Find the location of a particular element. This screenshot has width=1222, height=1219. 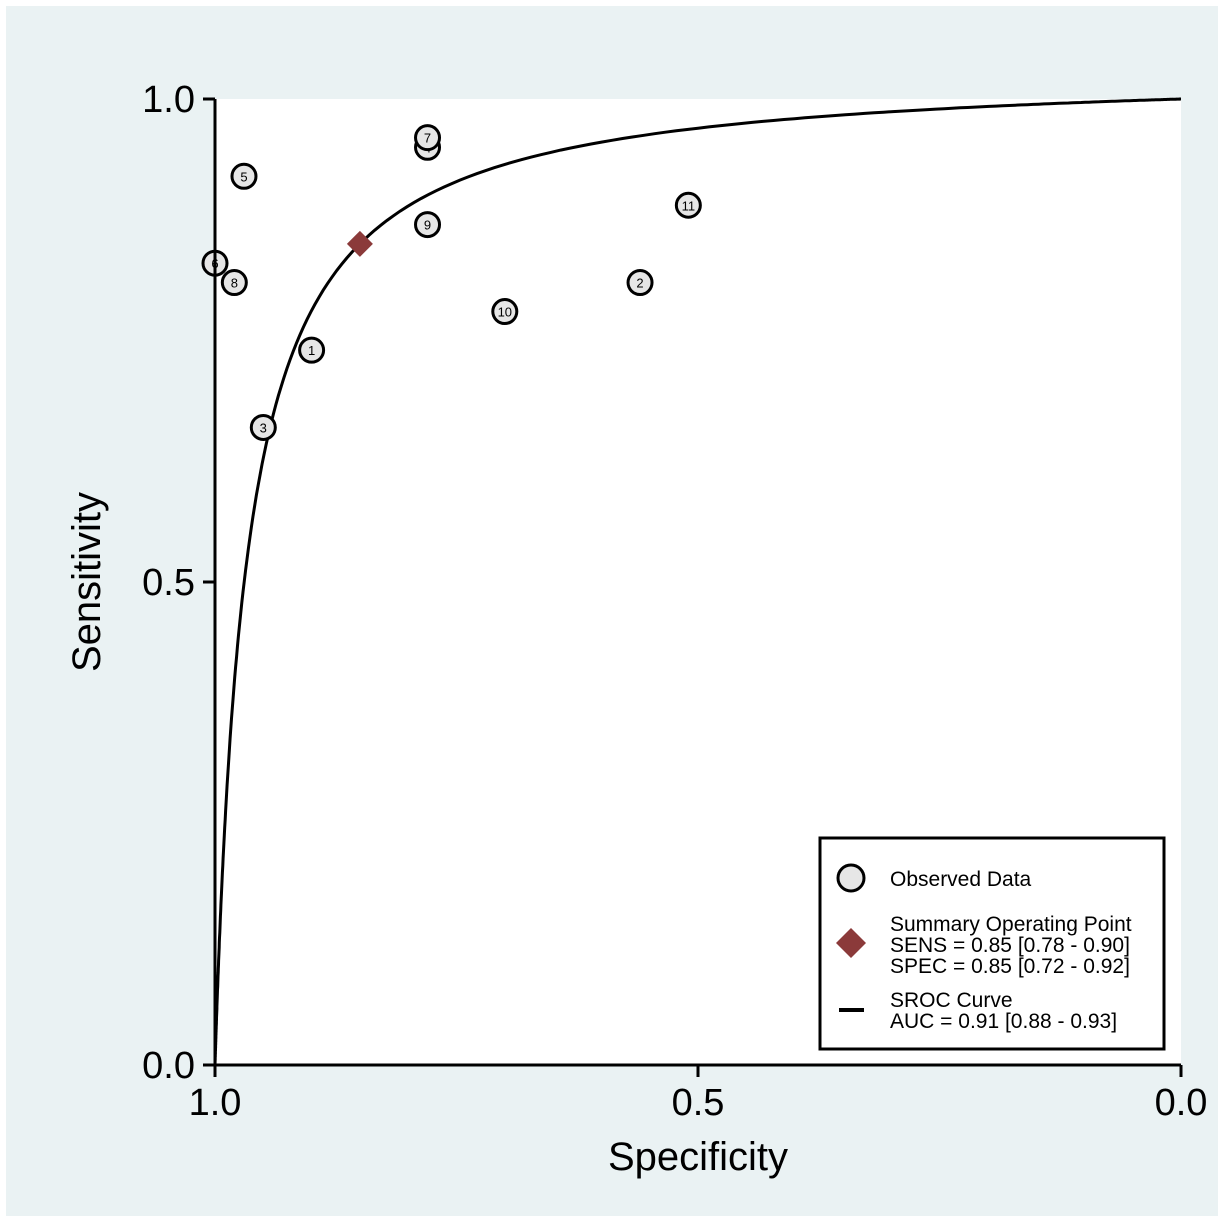

x-axis-title: Specificity is located at coordinates (698, 1157).